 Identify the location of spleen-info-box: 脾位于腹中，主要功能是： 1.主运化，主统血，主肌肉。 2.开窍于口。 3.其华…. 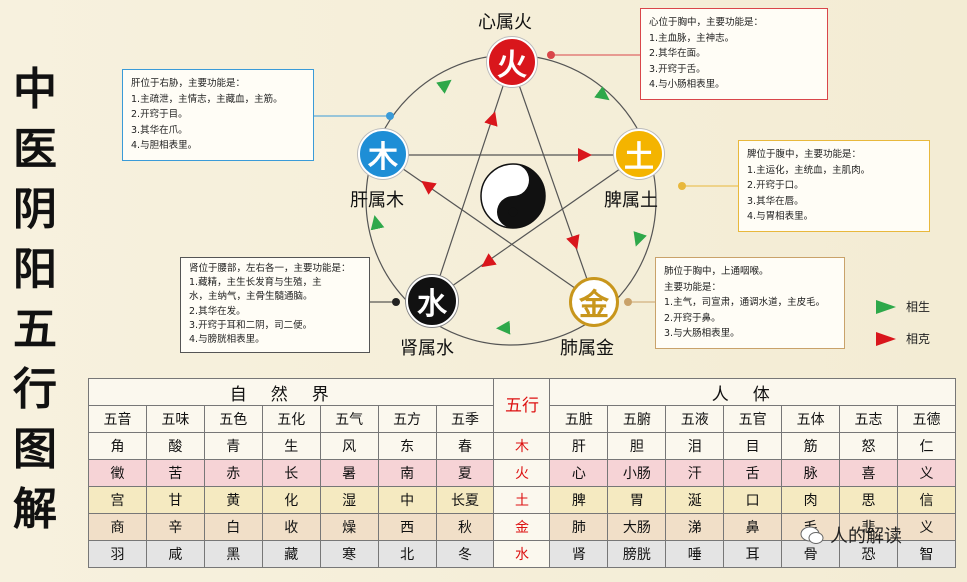
(834, 186).